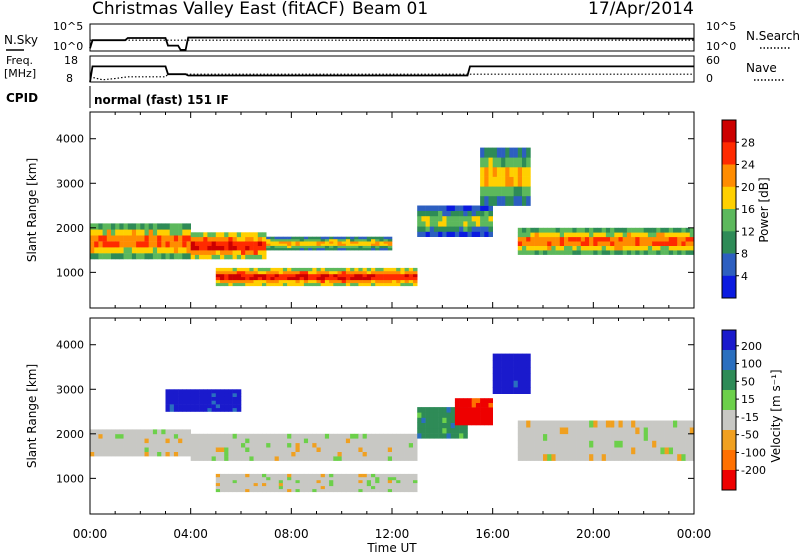 This screenshot has height=554, width=800. What do you see at coordinates (761, 68) in the screenshot?
I see `nave-label: Nave` at bounding box center [761, 68].